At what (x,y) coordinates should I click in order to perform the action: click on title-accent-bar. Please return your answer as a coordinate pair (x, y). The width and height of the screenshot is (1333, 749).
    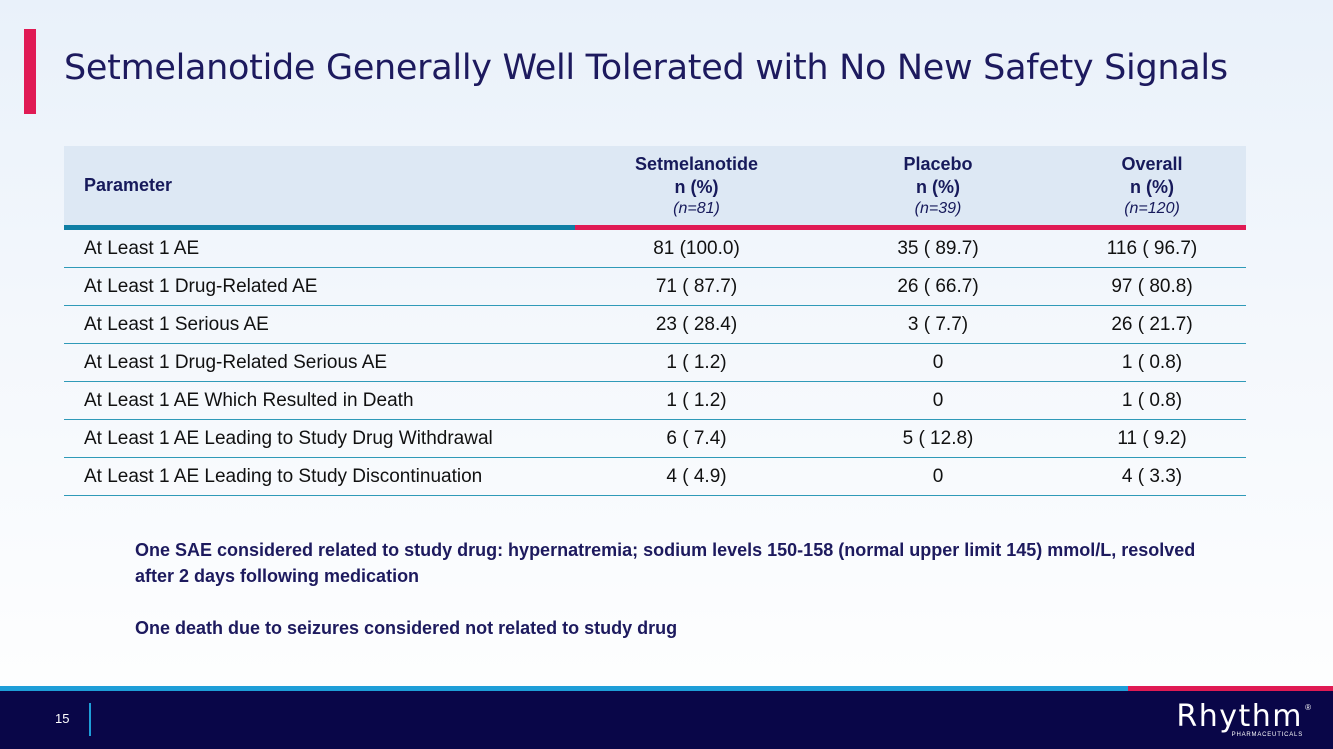
    Looking at the image, I should click on (30, 71).